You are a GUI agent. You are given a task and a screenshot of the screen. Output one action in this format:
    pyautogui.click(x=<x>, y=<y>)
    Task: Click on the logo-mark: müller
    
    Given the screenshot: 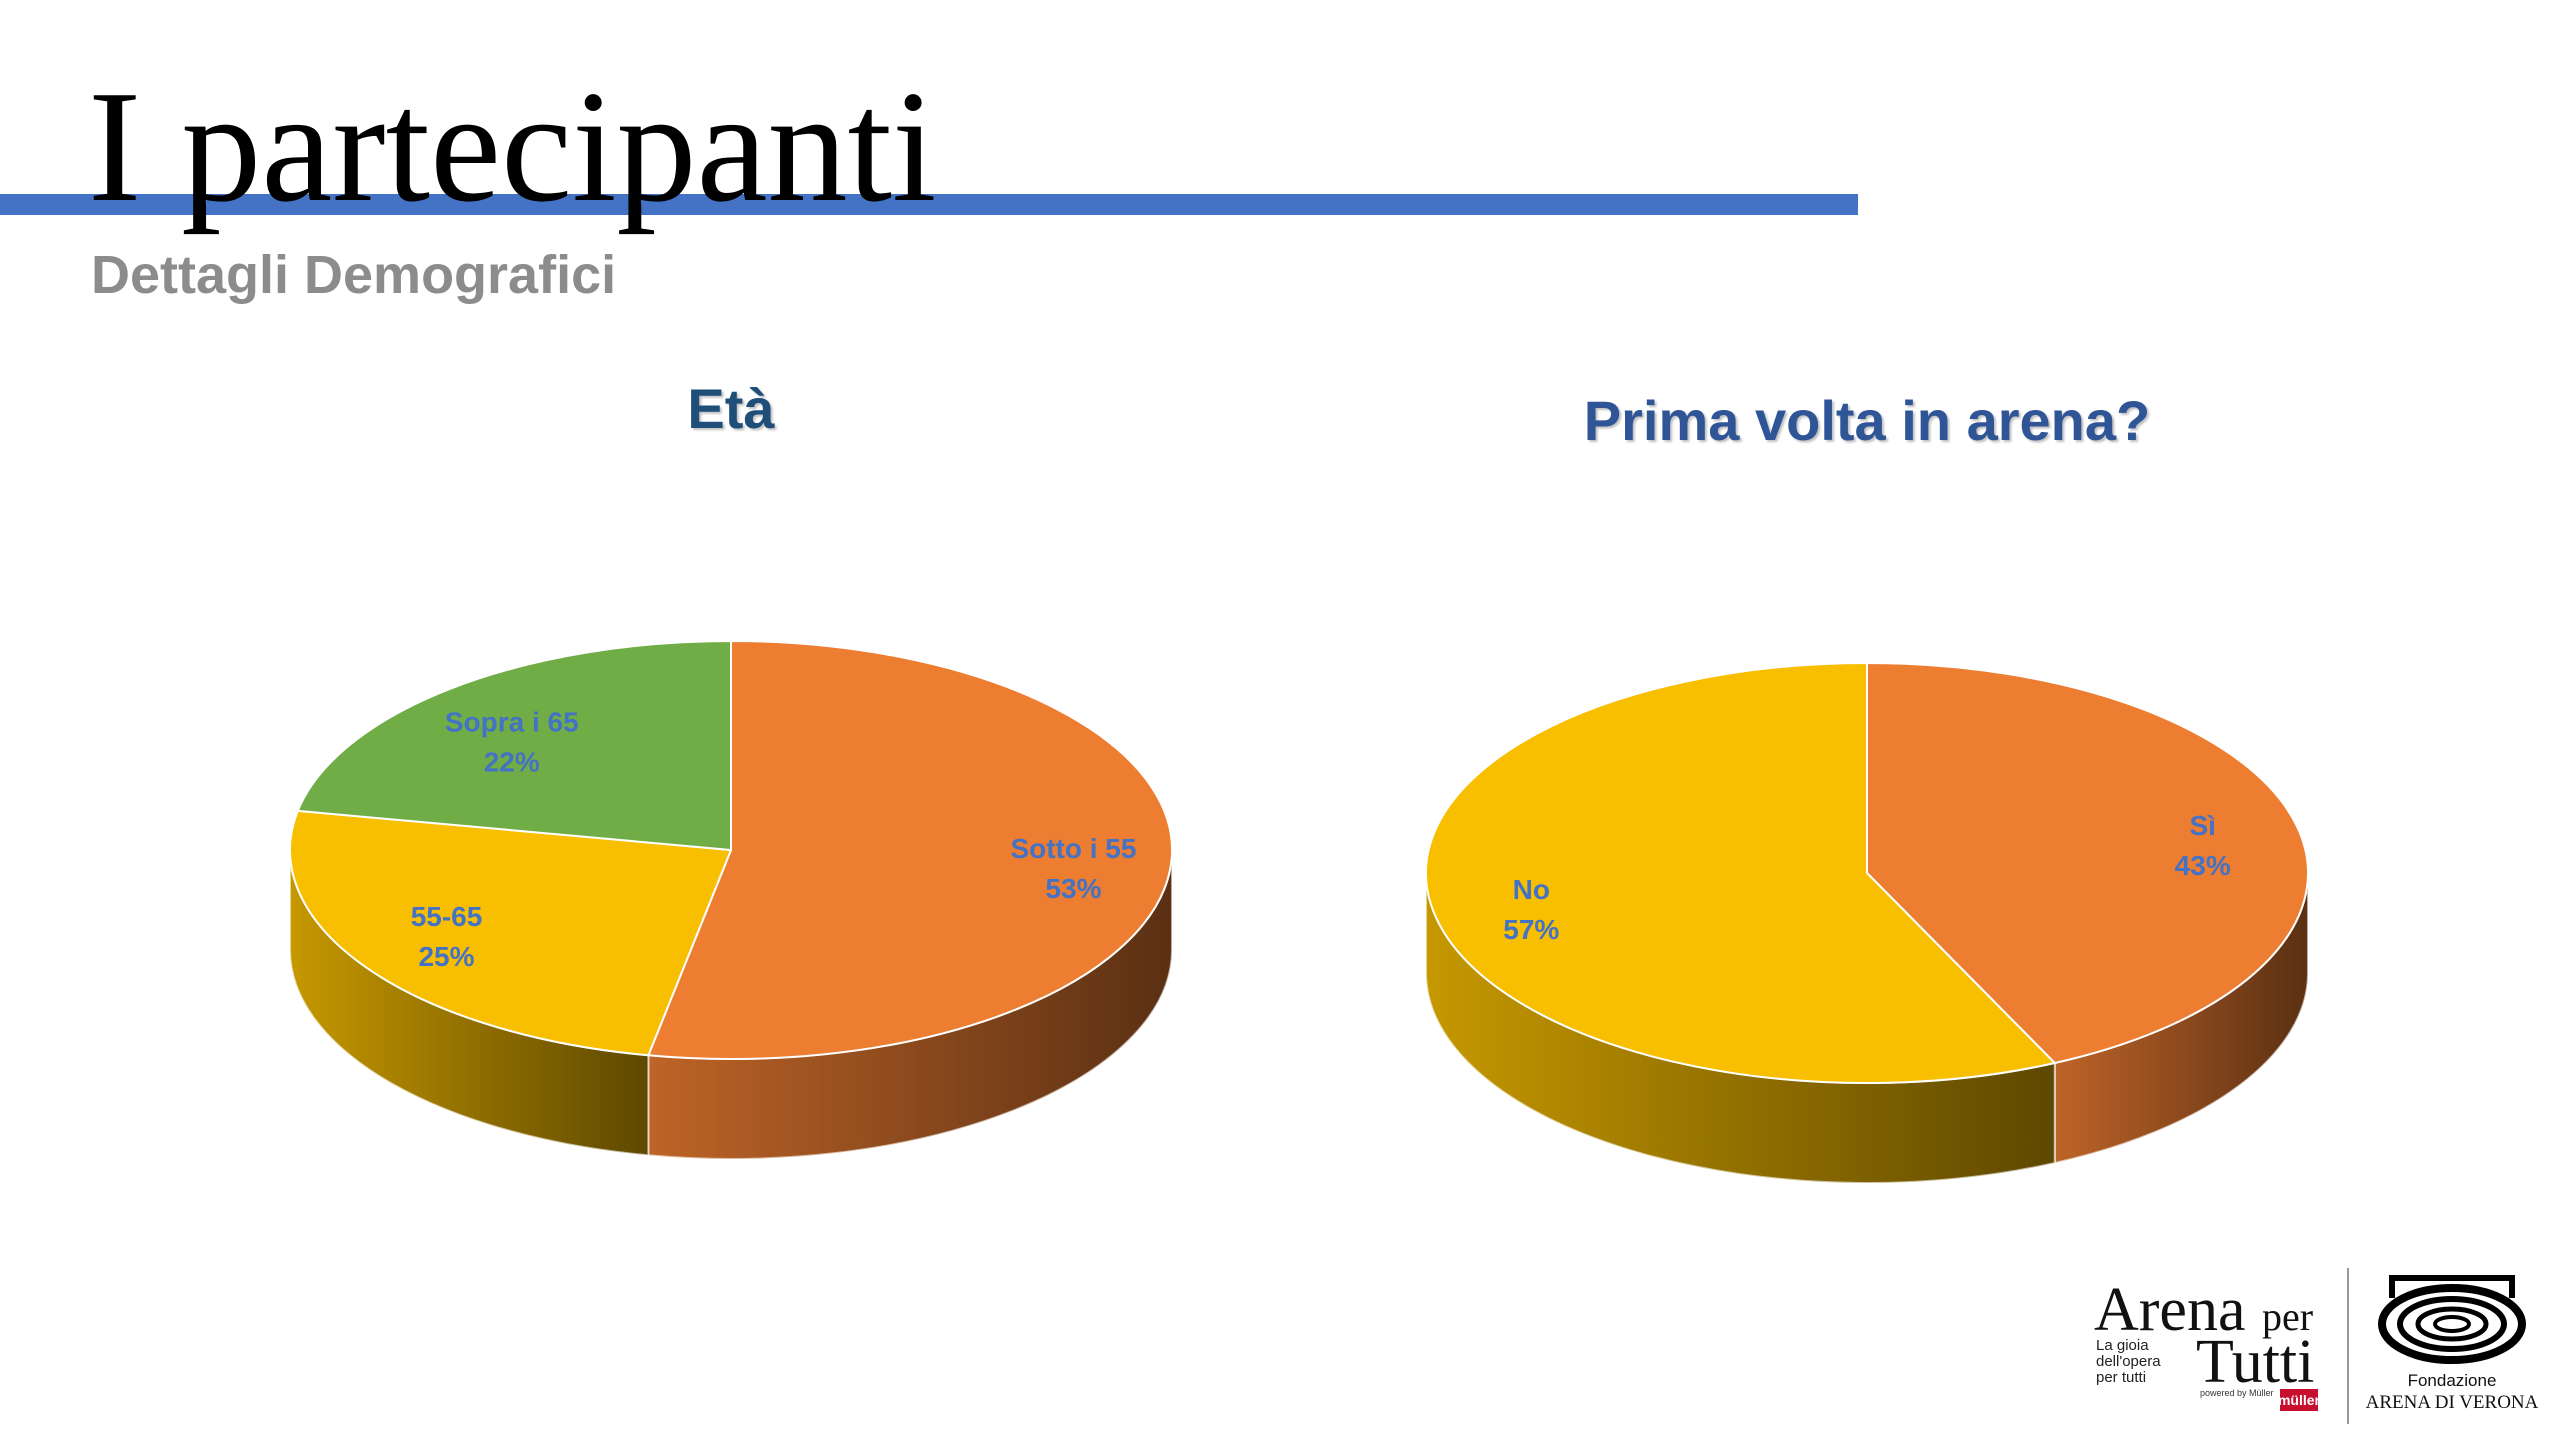 What is the action you would take?
    pyautogui.click(x=2299, y=1400)
    